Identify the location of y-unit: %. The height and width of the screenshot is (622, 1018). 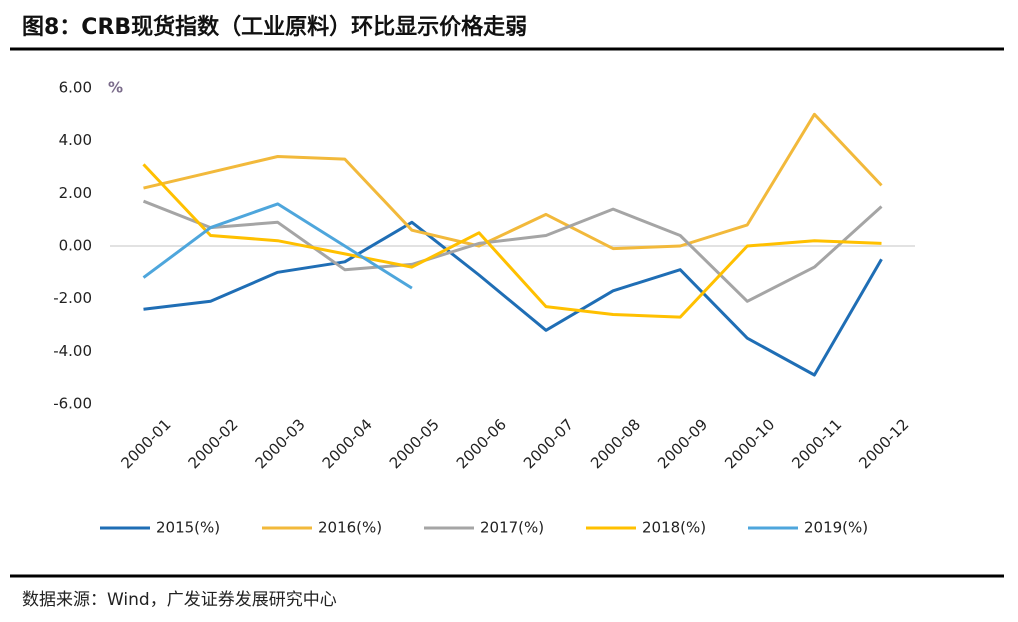
(115, 88).